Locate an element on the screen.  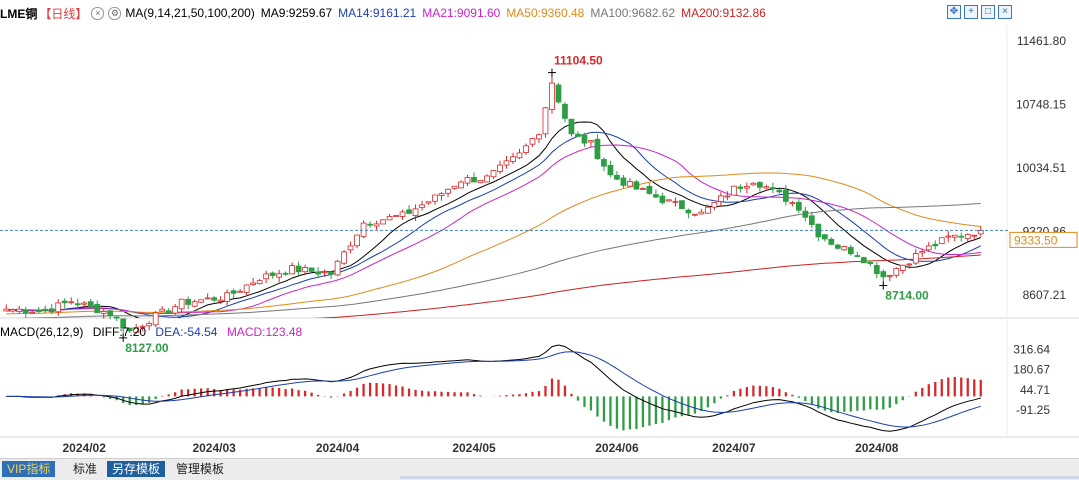
date-tick-label: 2024/03 is located at coordinates (214, 448).